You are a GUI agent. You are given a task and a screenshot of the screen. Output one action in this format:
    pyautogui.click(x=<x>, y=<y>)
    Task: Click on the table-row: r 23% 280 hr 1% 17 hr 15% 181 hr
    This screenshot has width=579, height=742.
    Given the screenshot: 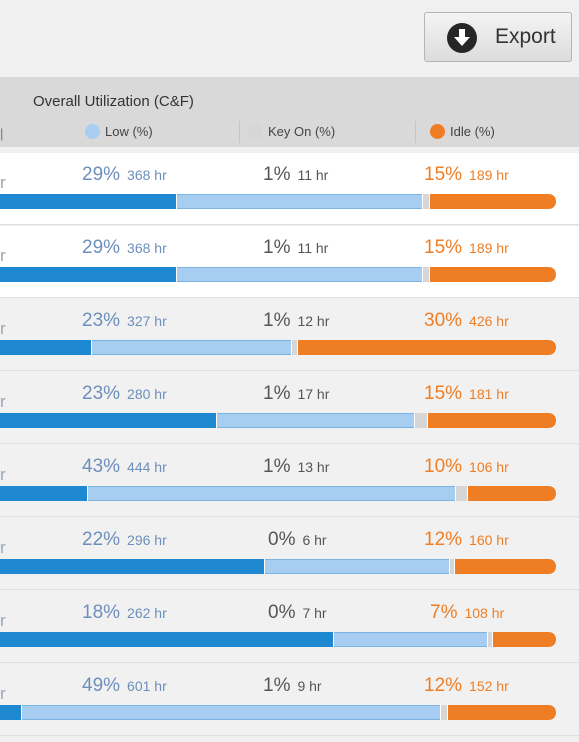 What is the action you would take?
    pyautogui.click(x=289, y=408)
    